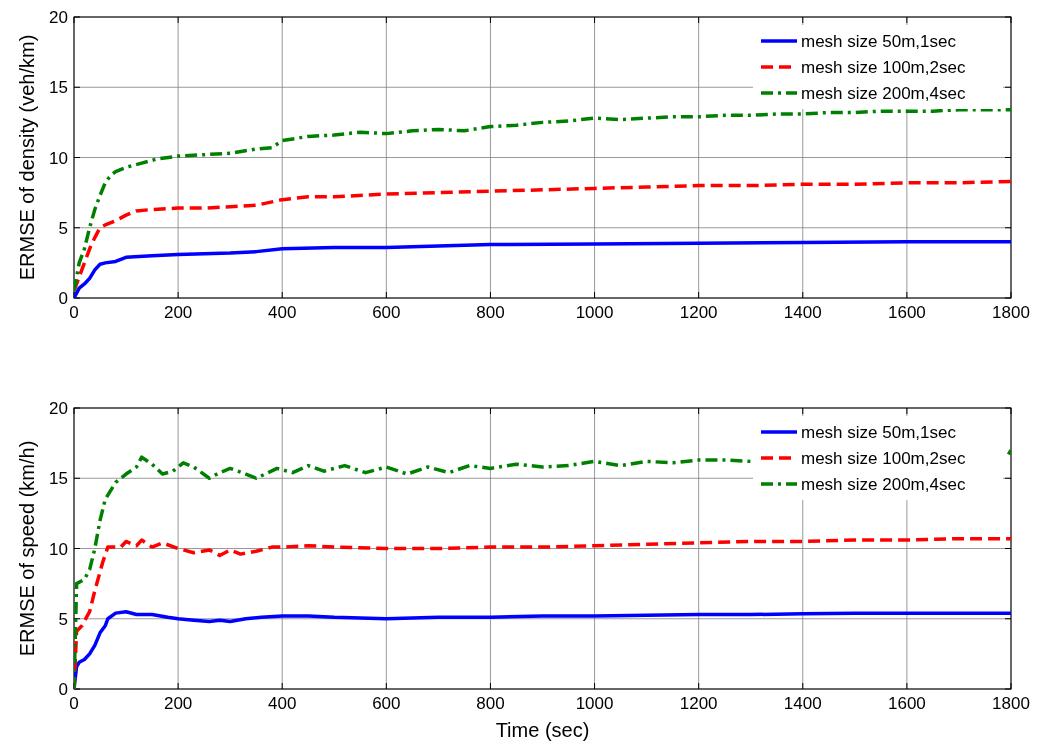 This screenshot has width=1040, height=752. What do you see at coordinates (27, 548) in the screenshot?
I see `y-axis-title: ERMSE of speed (km/h)` at bounding box center [27, 548].